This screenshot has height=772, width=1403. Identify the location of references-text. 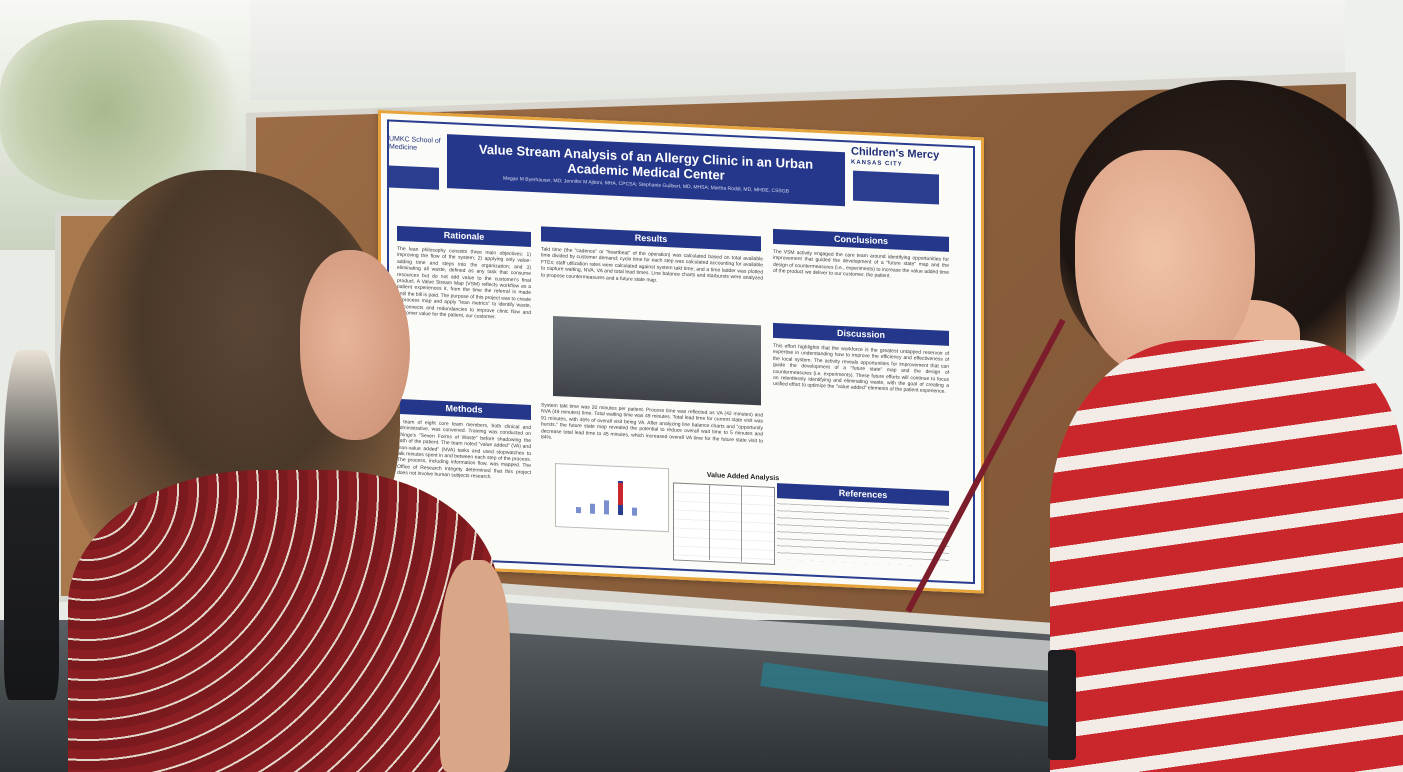
(863, 535).